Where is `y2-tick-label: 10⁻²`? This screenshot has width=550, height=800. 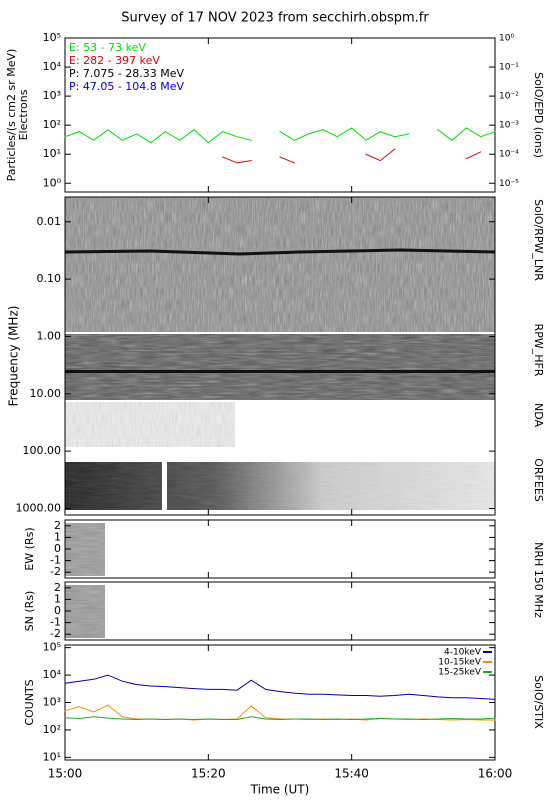
y2-tick-label: 10⁻² is located at coordinates (509, 97).